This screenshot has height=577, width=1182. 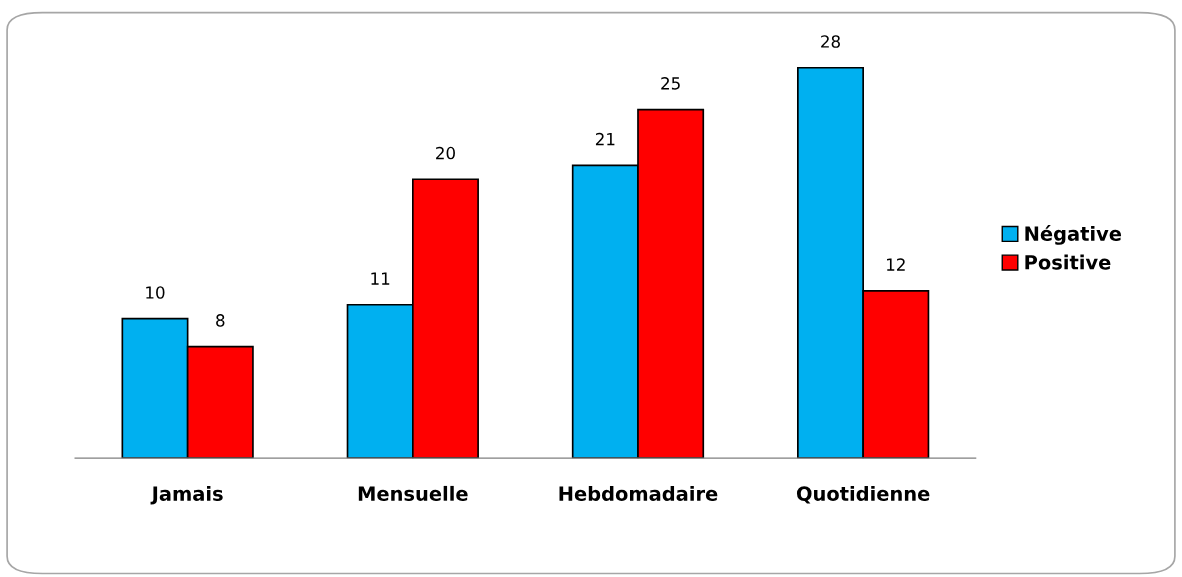 What do you see at coordinates (1068, 262) in the screenshot?
I see `legend-label: Positive` at bounding box center [1068, 262].